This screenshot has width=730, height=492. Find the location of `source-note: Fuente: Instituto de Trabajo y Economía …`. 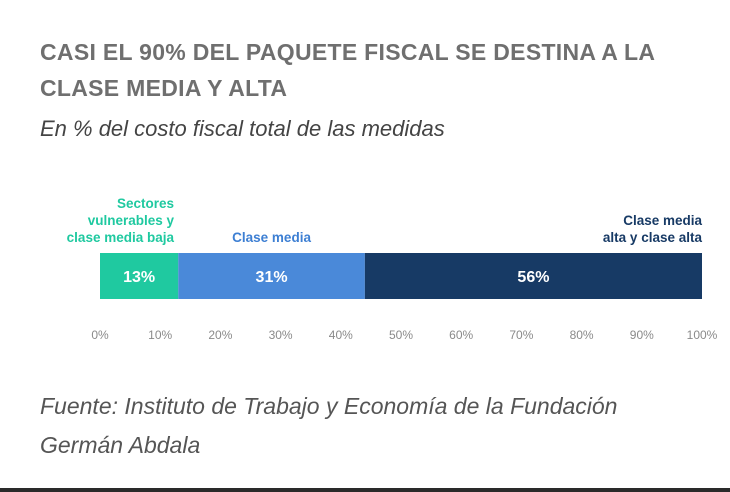

source-note: Fuente: Instituto de Trabajo y Economía … is located at coordinates (329, 425).